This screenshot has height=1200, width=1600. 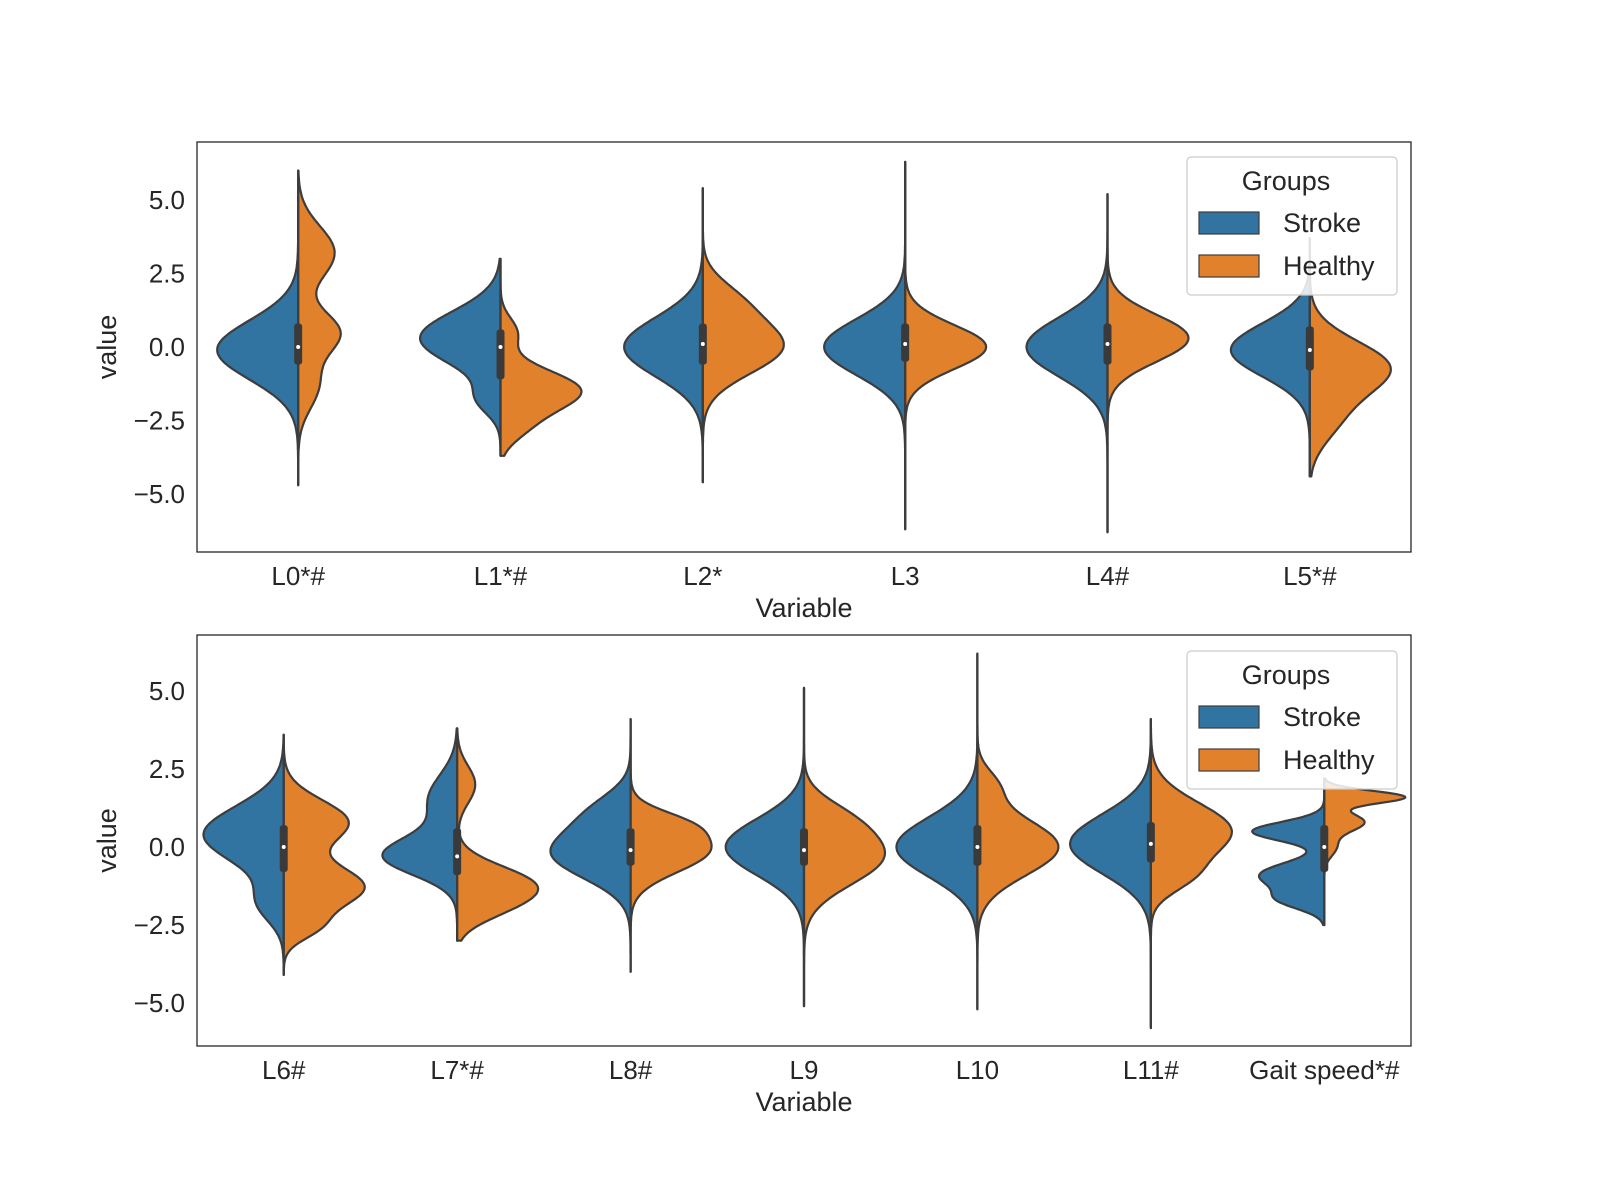 I want to click on median-dot-L10, so click(x=977, y=847).